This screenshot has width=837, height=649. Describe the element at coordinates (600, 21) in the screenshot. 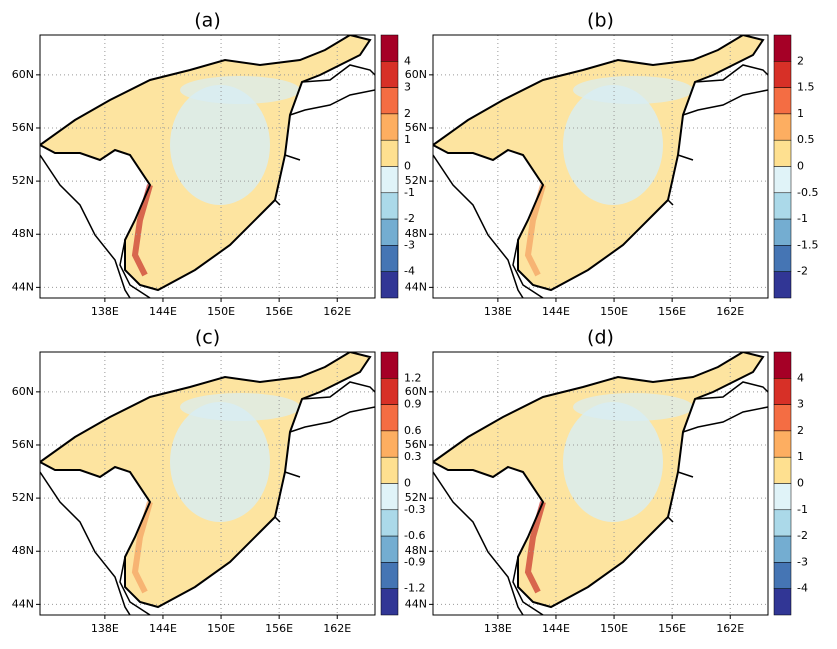

I see `panel-title: (b)` at that location.